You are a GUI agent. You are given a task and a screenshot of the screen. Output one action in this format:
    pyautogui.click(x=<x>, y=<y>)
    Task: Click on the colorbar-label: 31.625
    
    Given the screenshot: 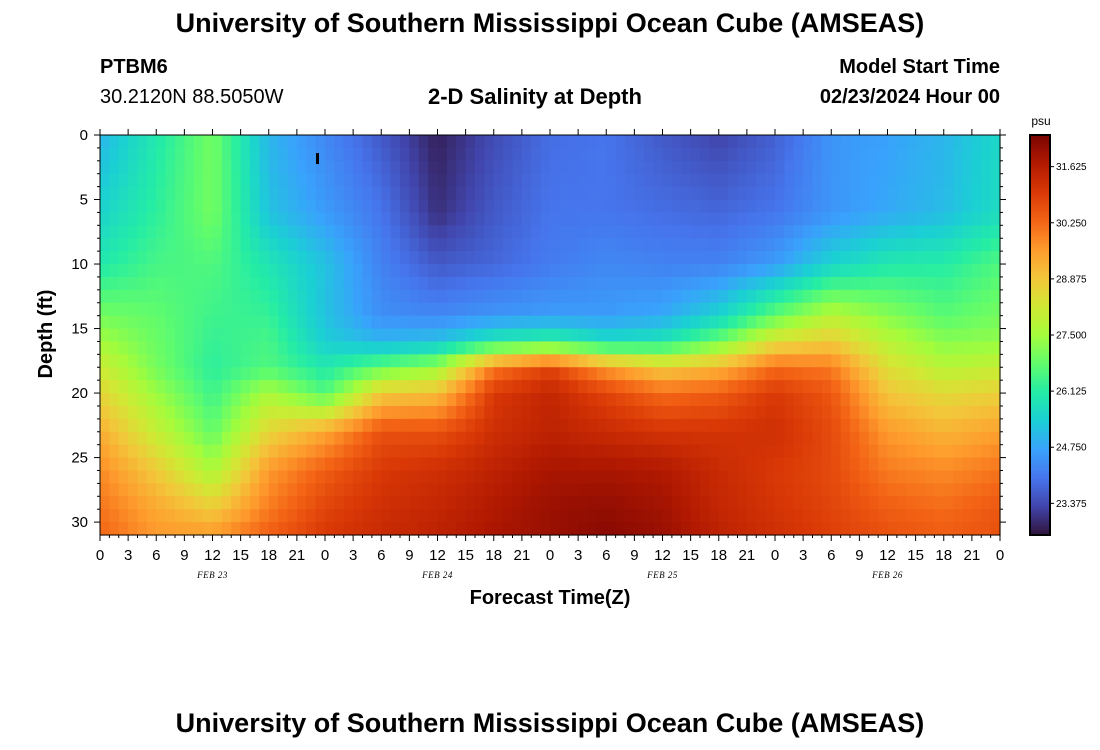 What is the action you would take?
    pyautogui.click(x=1071, y=167)
    